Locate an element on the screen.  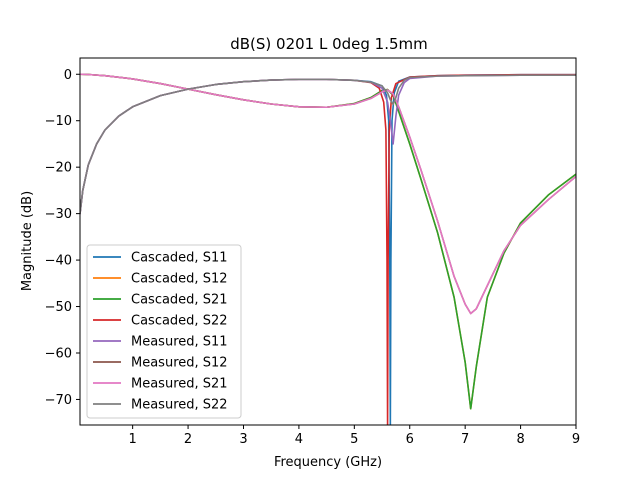
x-tick-label: 5 is located at coordinates (354, 439).